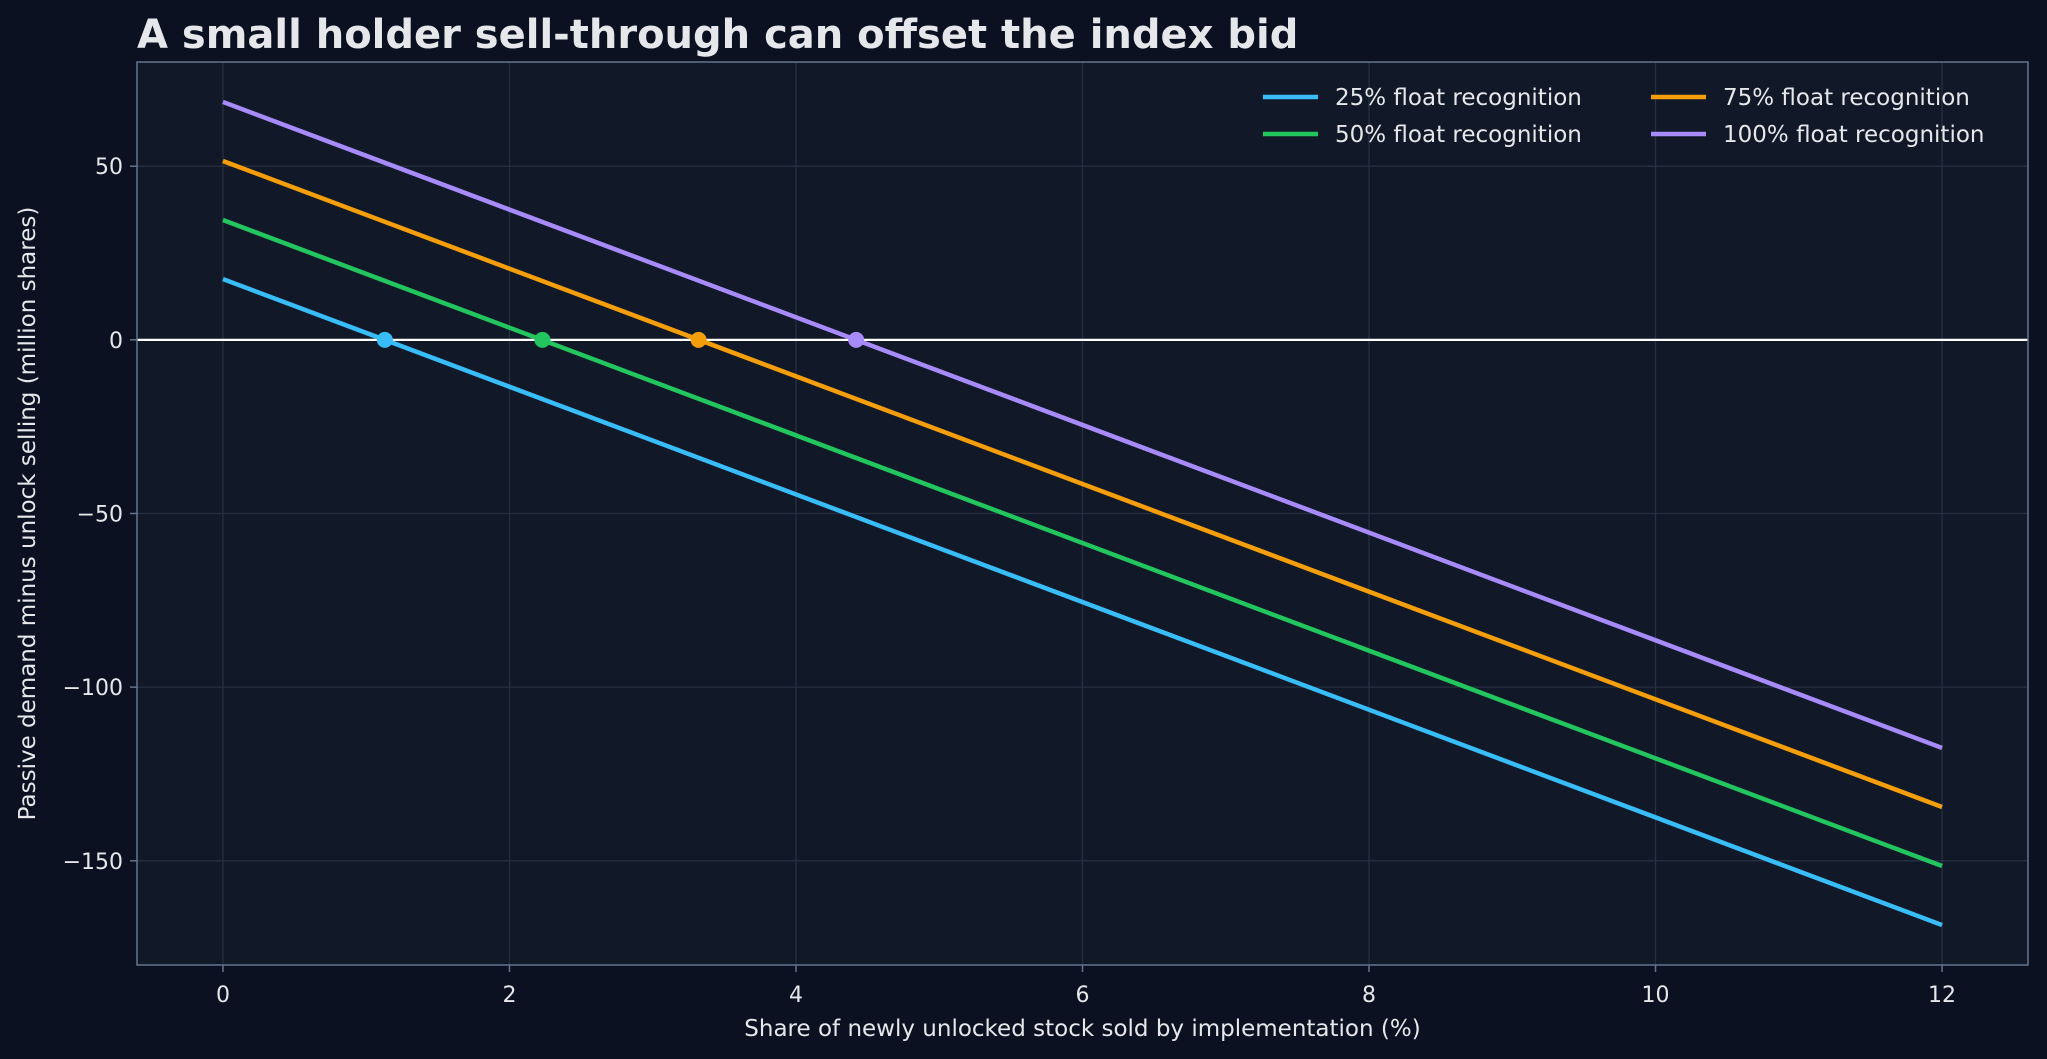 The image size is (2047, 1059). What do you see at coordinates (116, 341) in the screenshot?
I see `y-tick-label: 0` at bounding box center [116, 341].